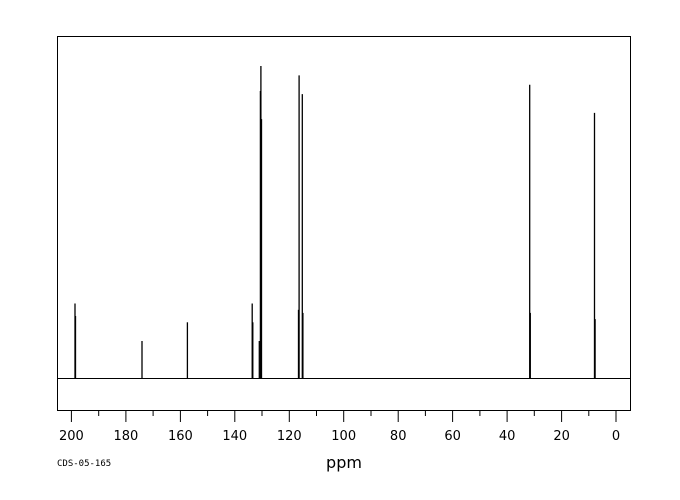 Image resolution: width=680 pixels, height=500 pixels. What do you see at coordinates (180, 436) in the screenshot?
I see `tick-label-160: 160` at bounding box center [180, 436].